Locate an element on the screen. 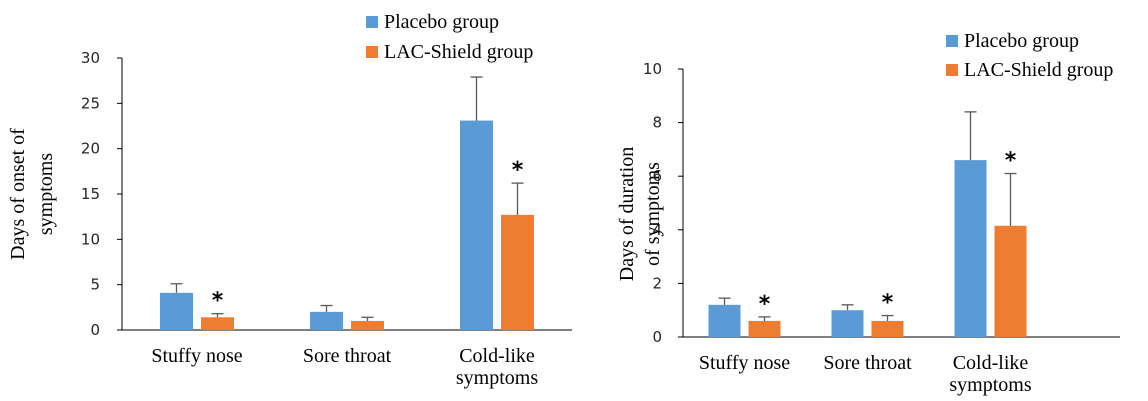  y-tick-label: 5 is located at coordinates (95, 285).